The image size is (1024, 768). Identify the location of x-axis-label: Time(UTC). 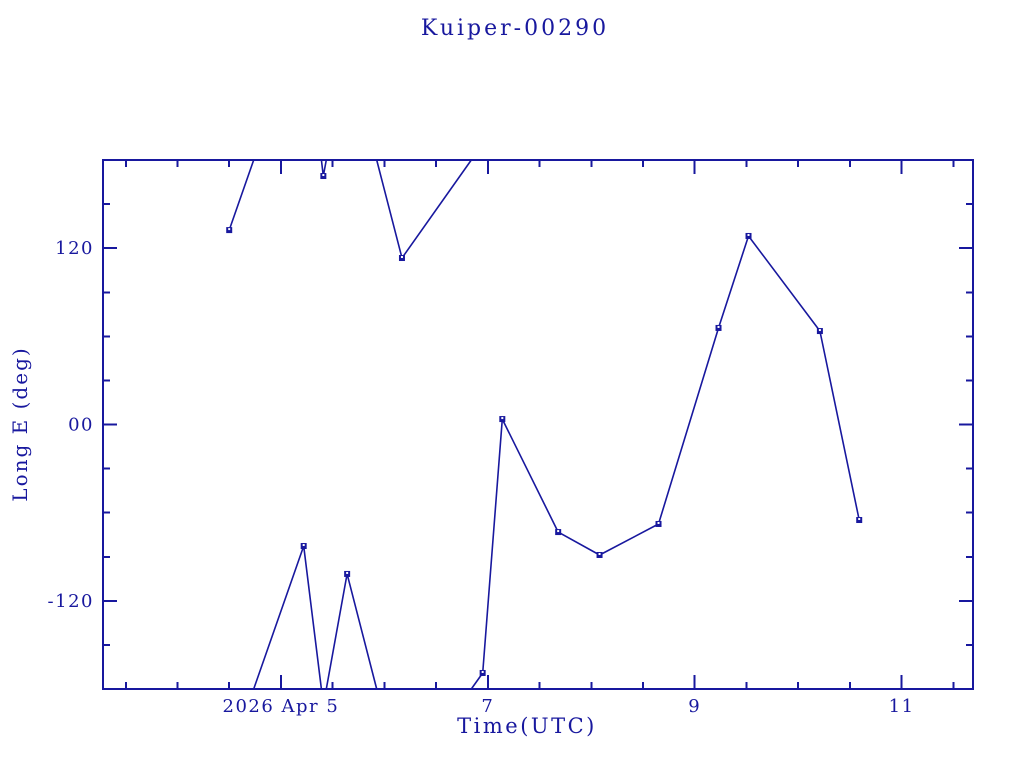
(527, 726).